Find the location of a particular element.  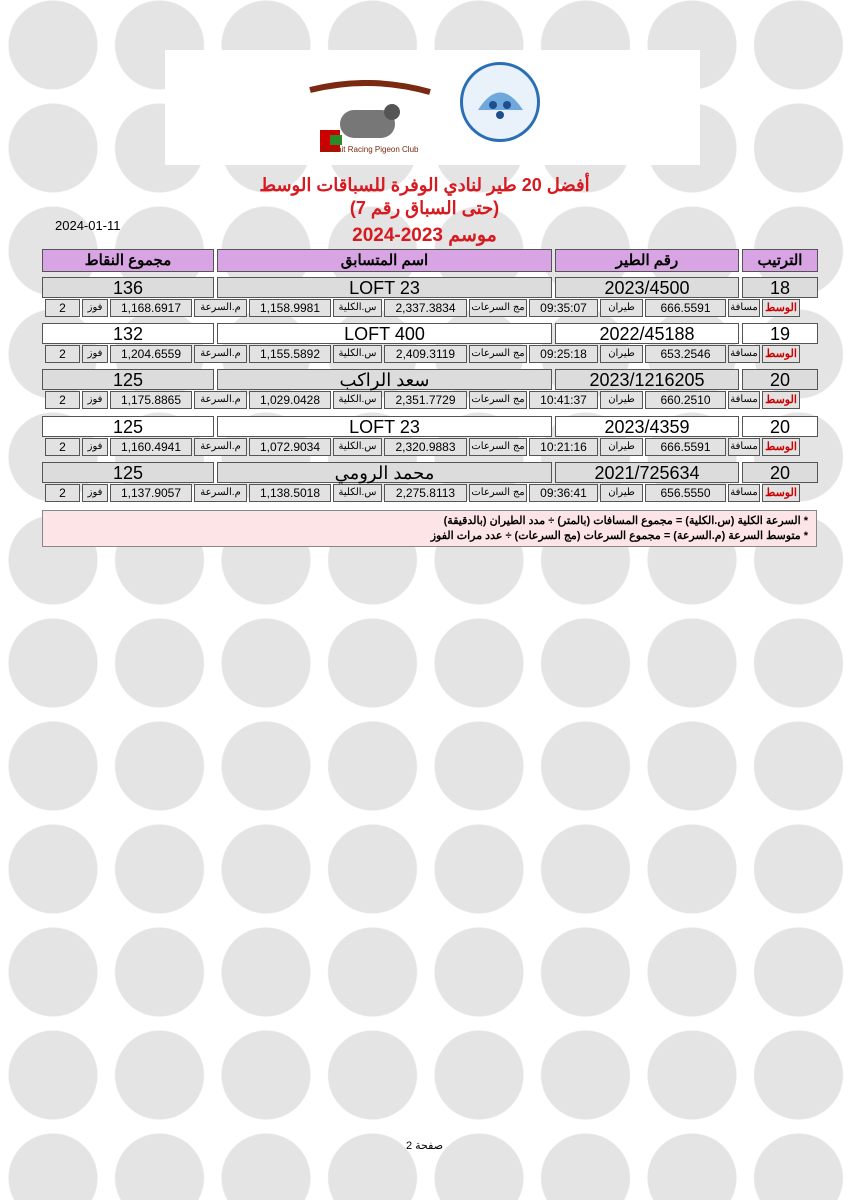

value-sum_speeds: 2,337.3834 is located at coordinates (425, 308).